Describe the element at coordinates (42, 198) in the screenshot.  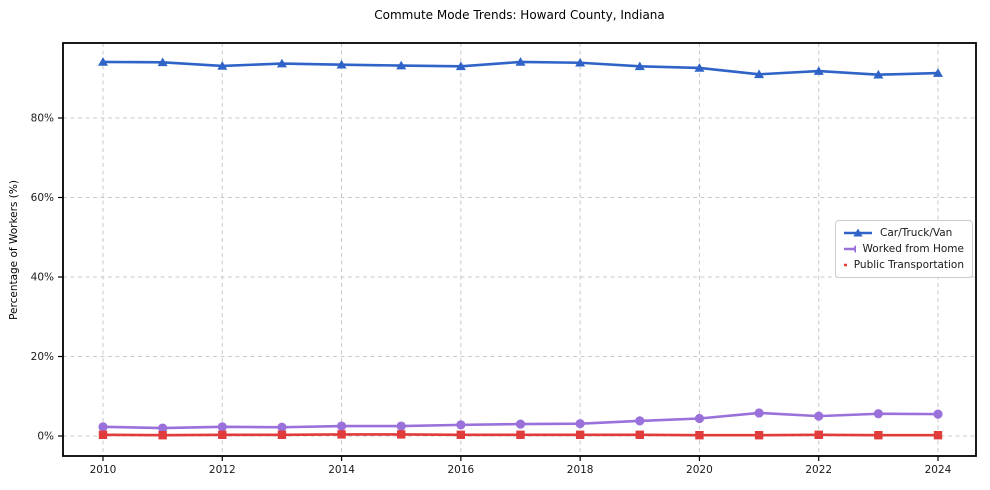
I see `y-tick-label: 60%` at that location.